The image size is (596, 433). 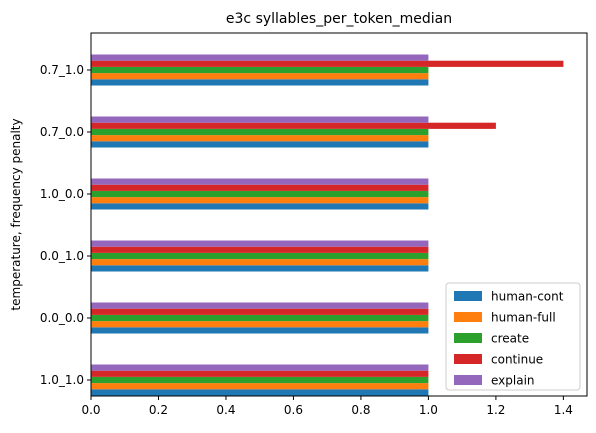 I want to click on bar-human-cont-0.0_1.0, so click(x=260, y=268).